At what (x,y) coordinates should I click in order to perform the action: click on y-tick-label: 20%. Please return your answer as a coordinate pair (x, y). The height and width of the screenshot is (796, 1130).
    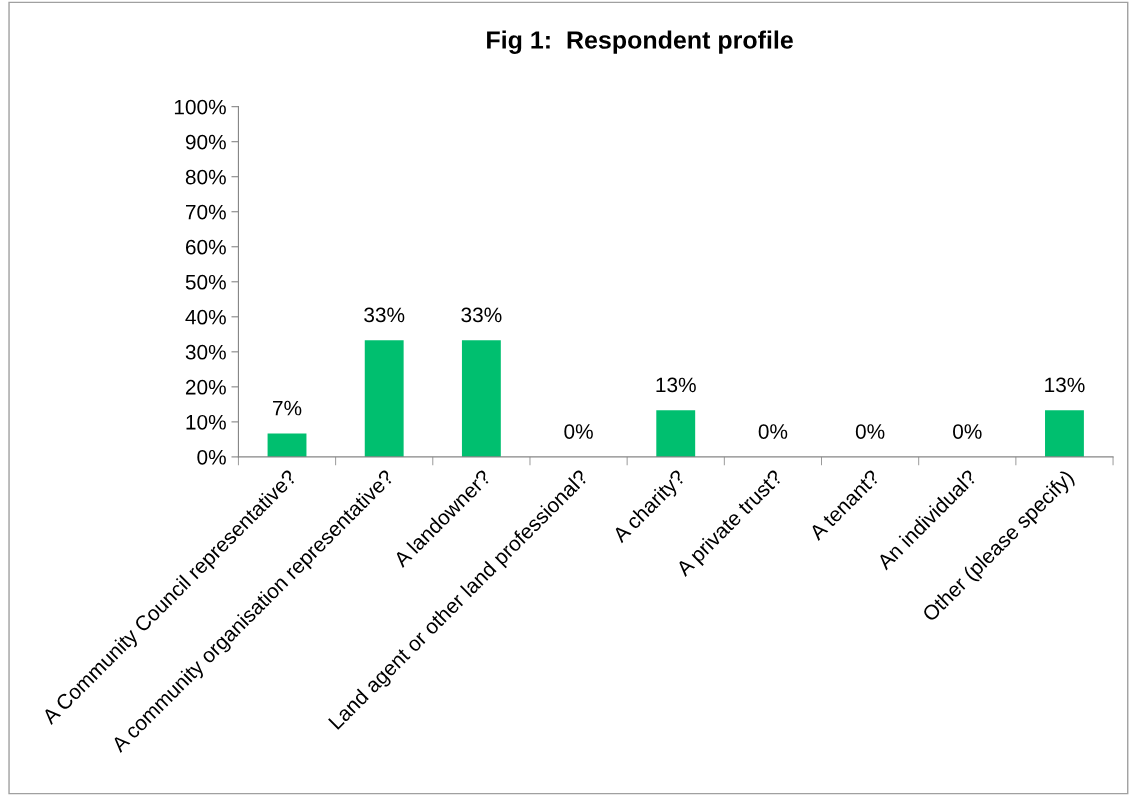
    Looking at the image, I should click on (205, 387).